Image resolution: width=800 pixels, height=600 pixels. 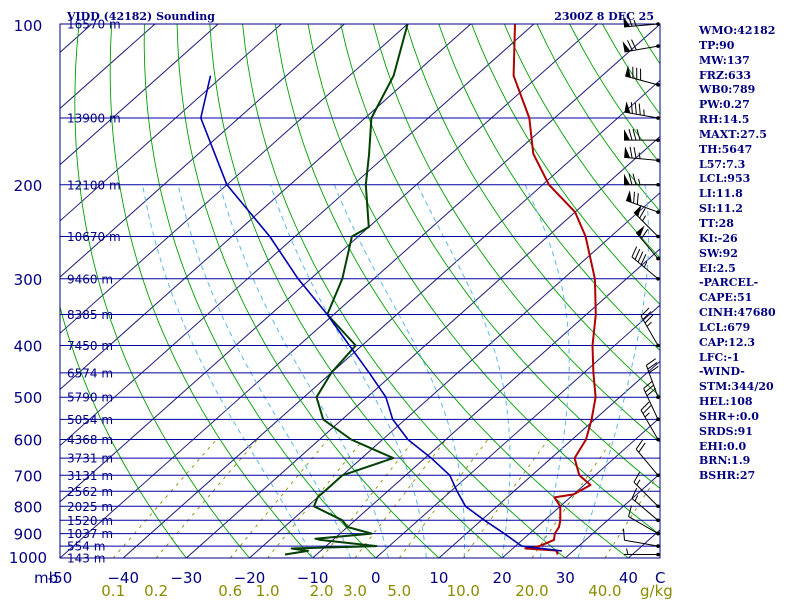 I want to click on height-label: 143 m, so click(x=86, y=559).